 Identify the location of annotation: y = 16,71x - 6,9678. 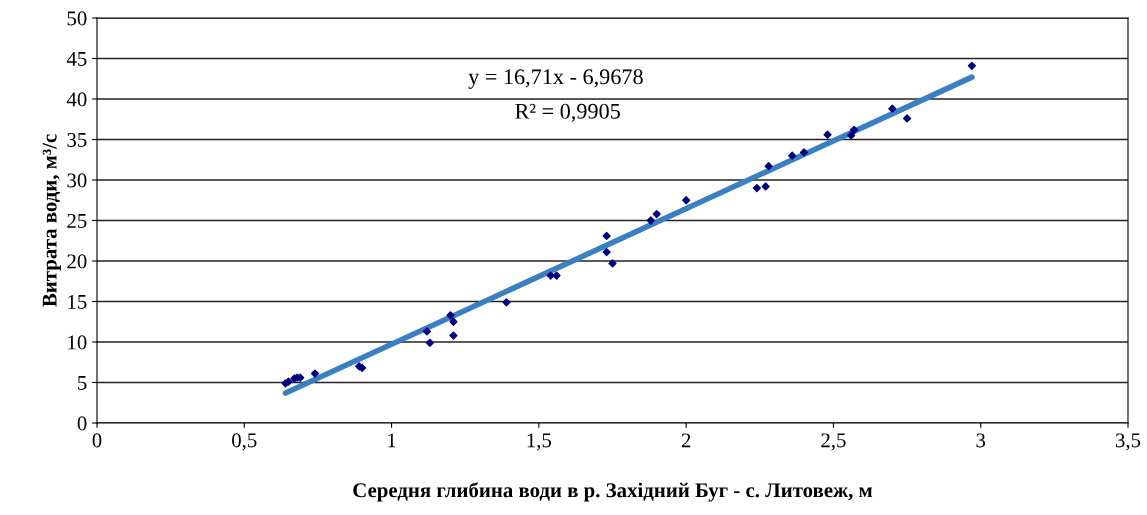
(555, 79).